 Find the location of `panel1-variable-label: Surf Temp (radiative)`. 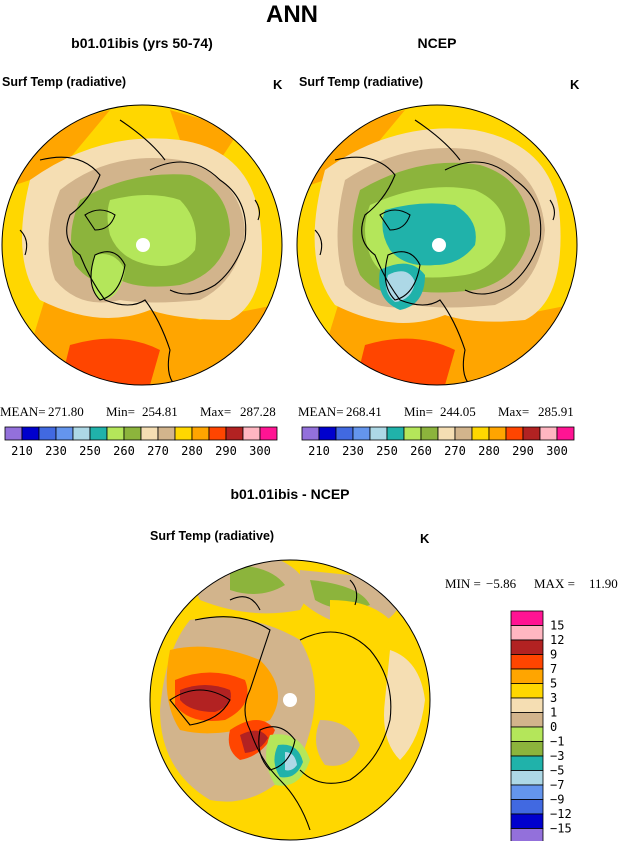

panel1-variable-label: Surf Temp (radiative) is located at coordinates (64, 82).